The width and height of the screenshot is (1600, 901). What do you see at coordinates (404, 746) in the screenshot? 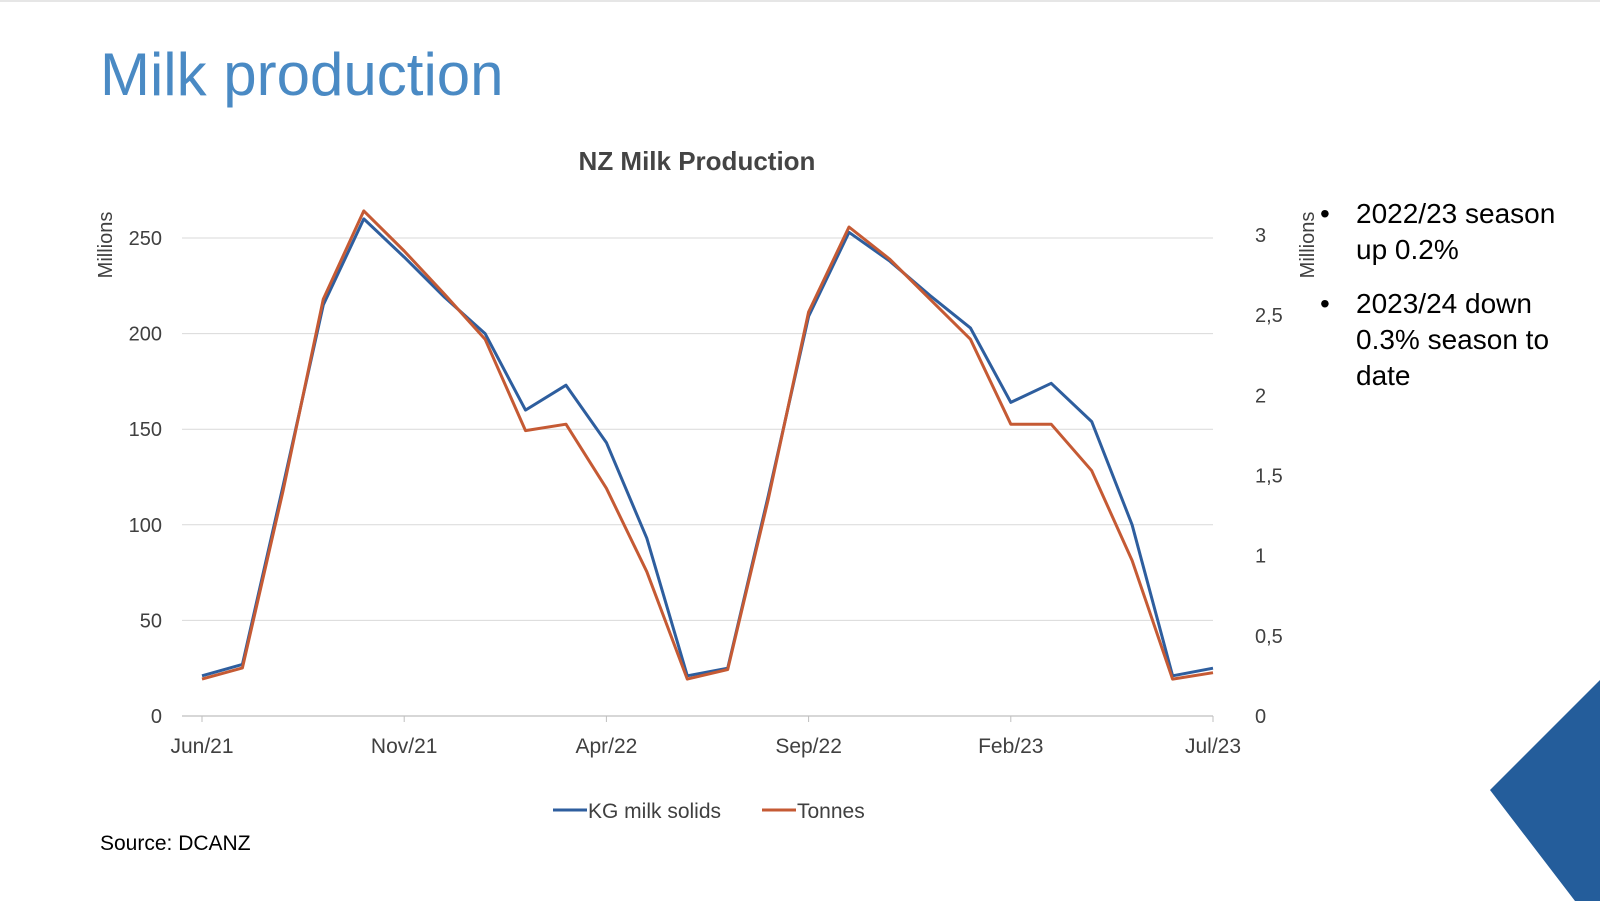
I see `x-tick-label: Nov/21` at bounding box center [404, 746].